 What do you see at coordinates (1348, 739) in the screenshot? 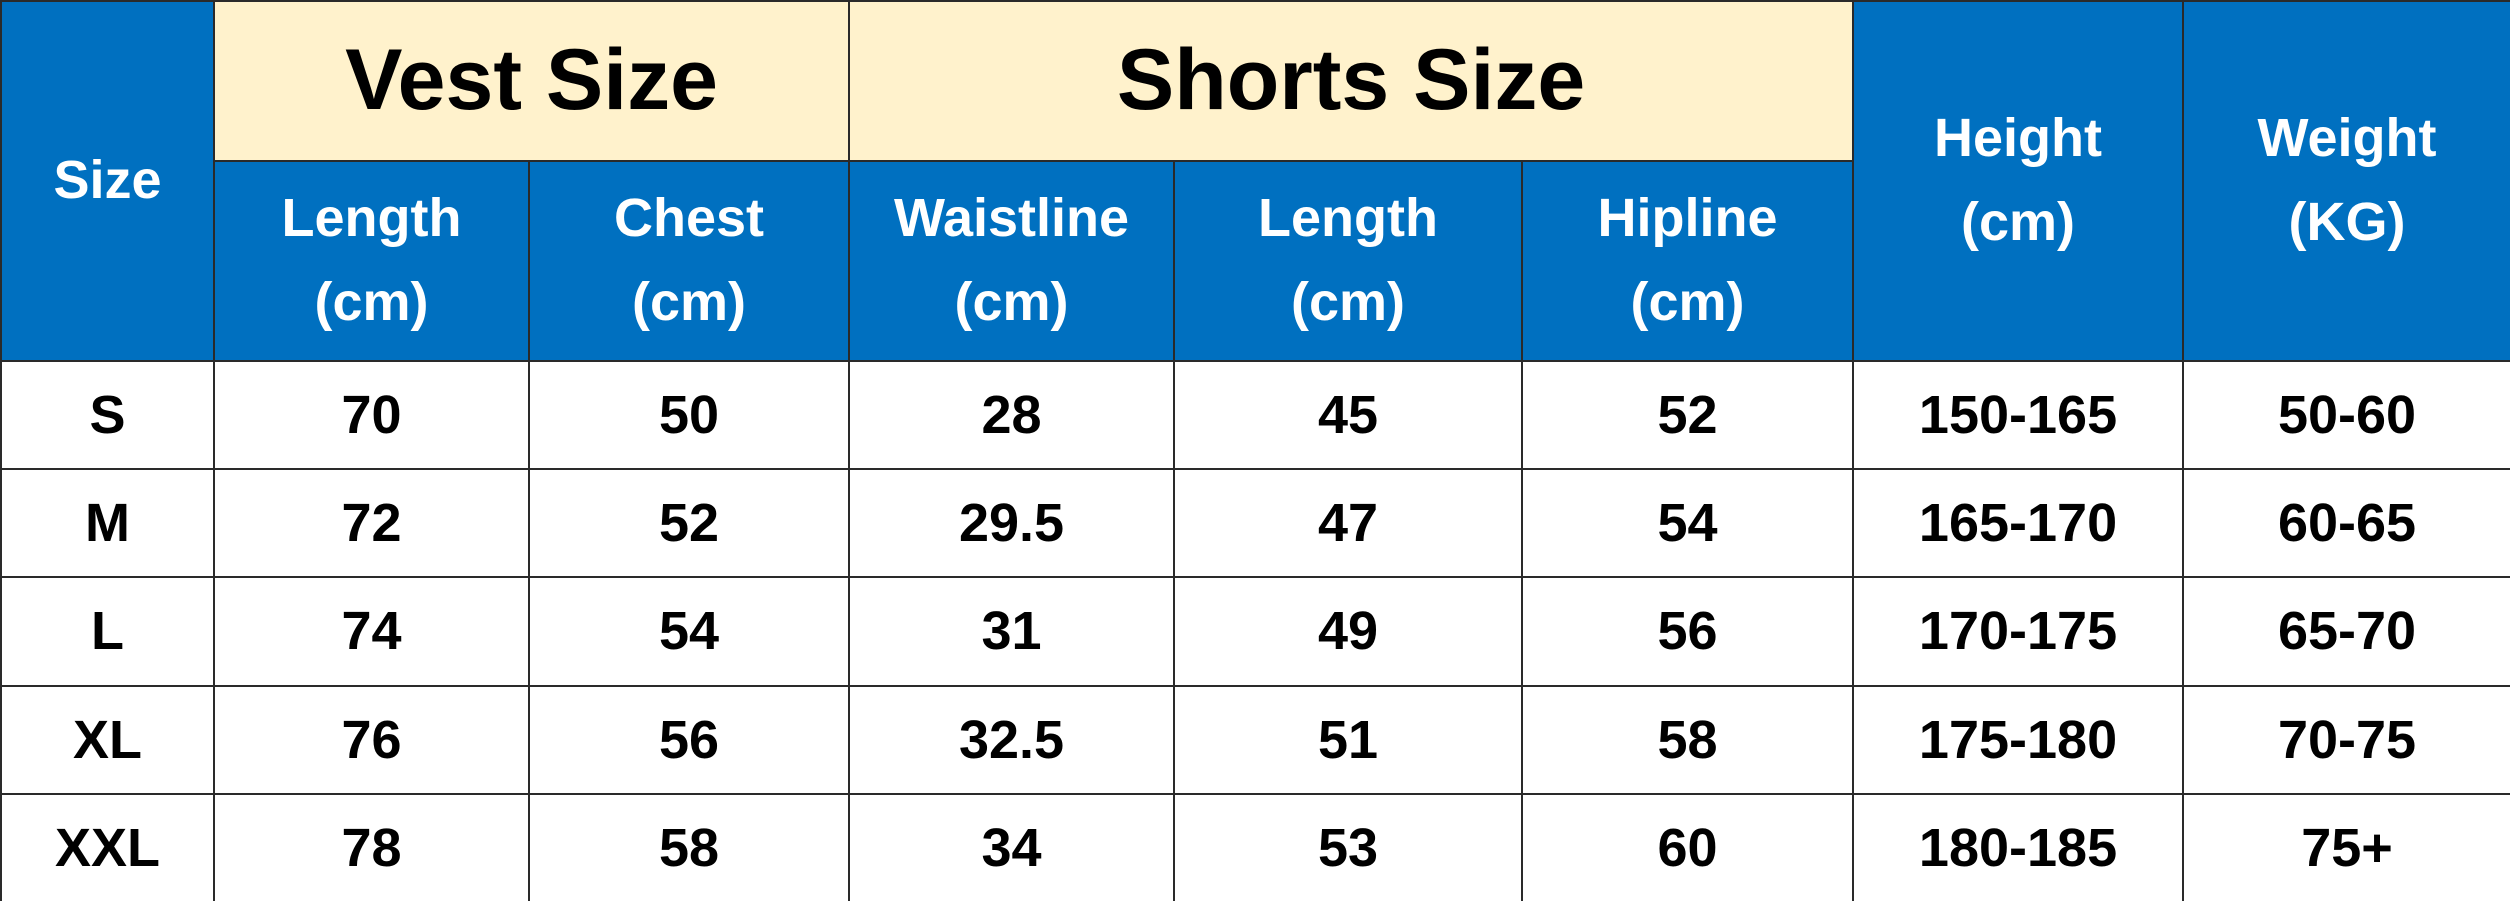
I see `value-cell: 51` at bounding box center [1348, 739].